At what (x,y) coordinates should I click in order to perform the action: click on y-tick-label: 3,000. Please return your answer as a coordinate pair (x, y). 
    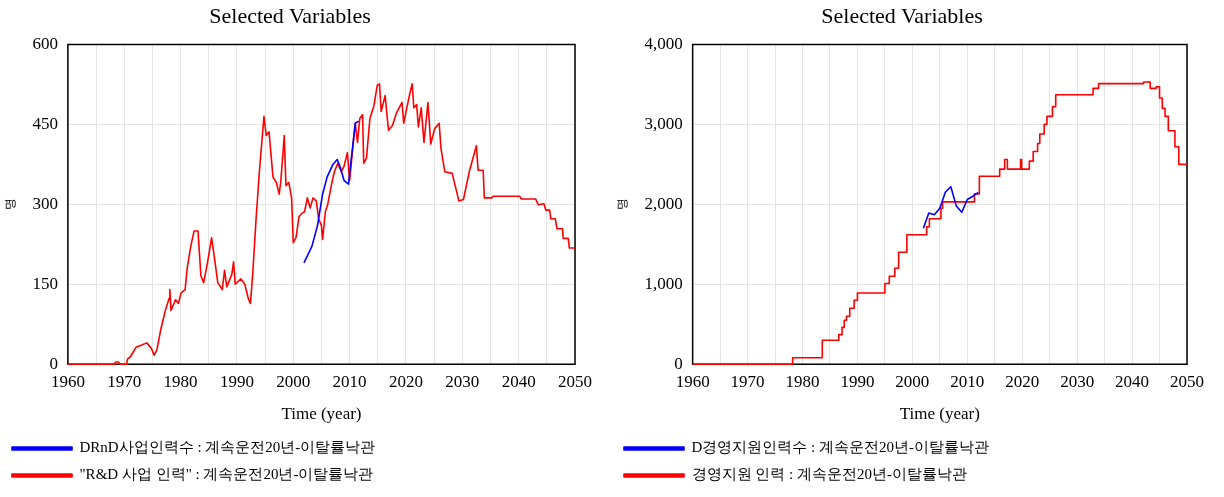
    Looking at the image, I should click on (663, 123).